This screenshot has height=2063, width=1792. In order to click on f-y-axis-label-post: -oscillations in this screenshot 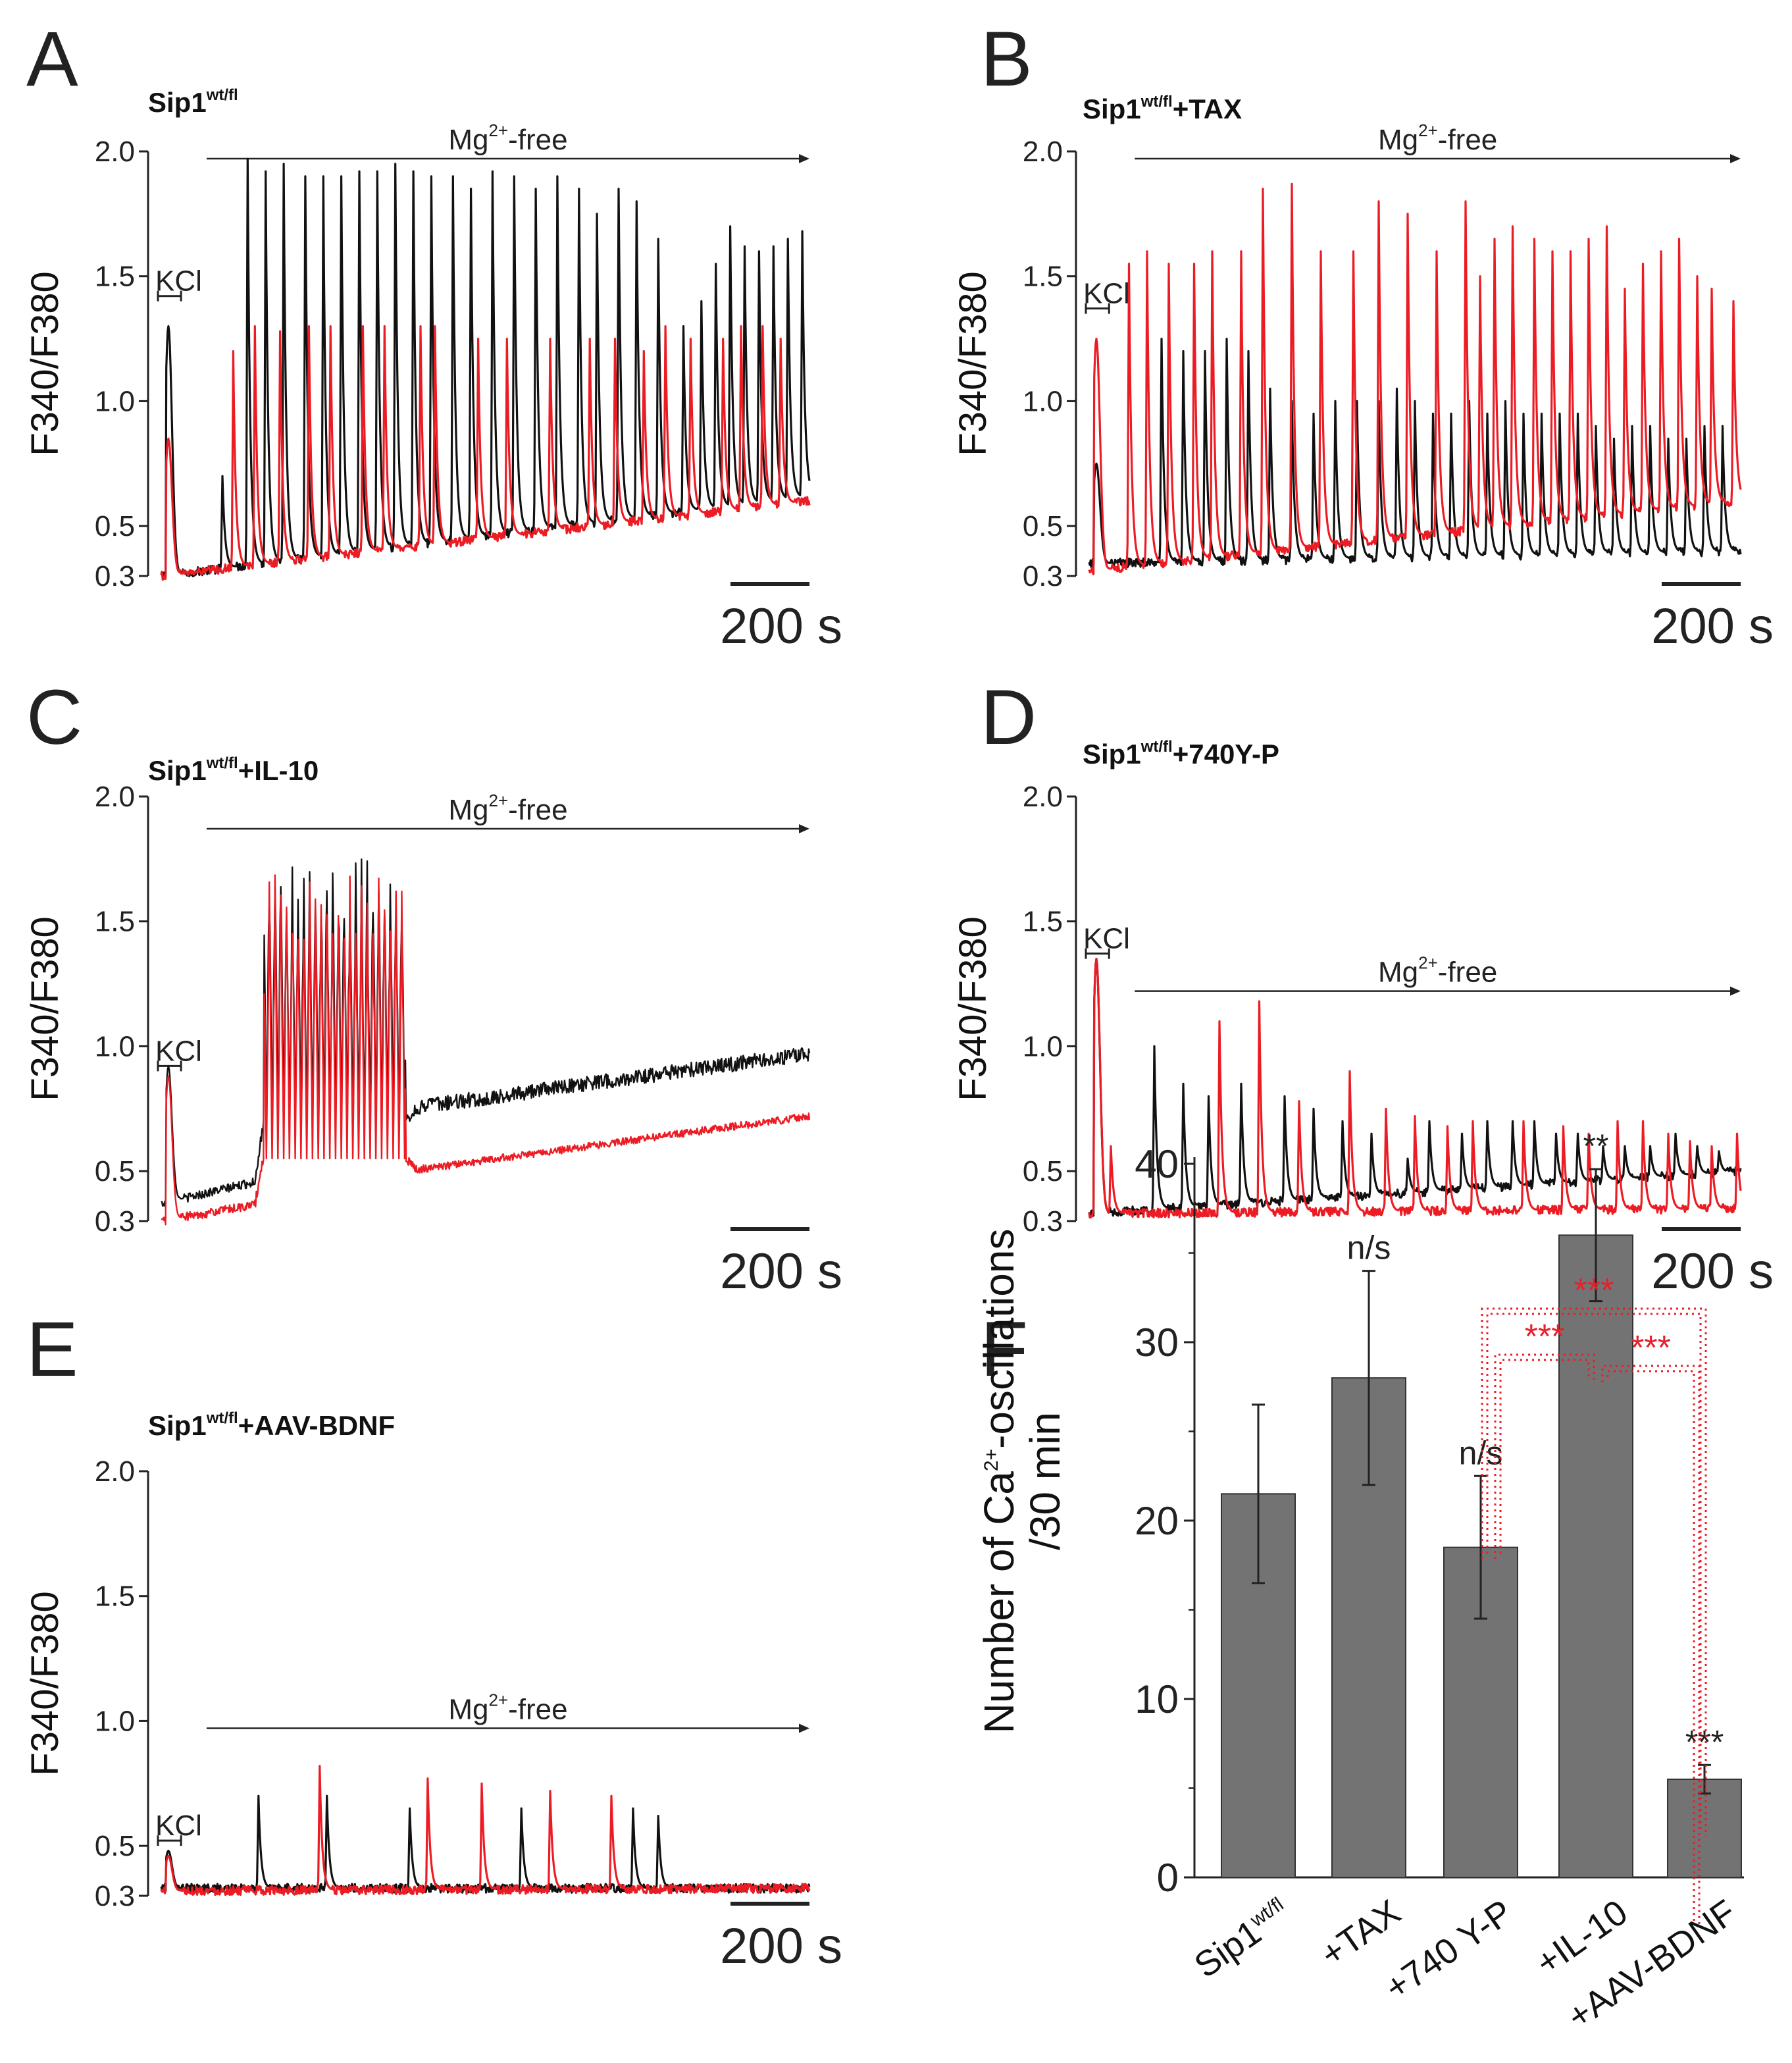, I will do `click(999, 1339)`.